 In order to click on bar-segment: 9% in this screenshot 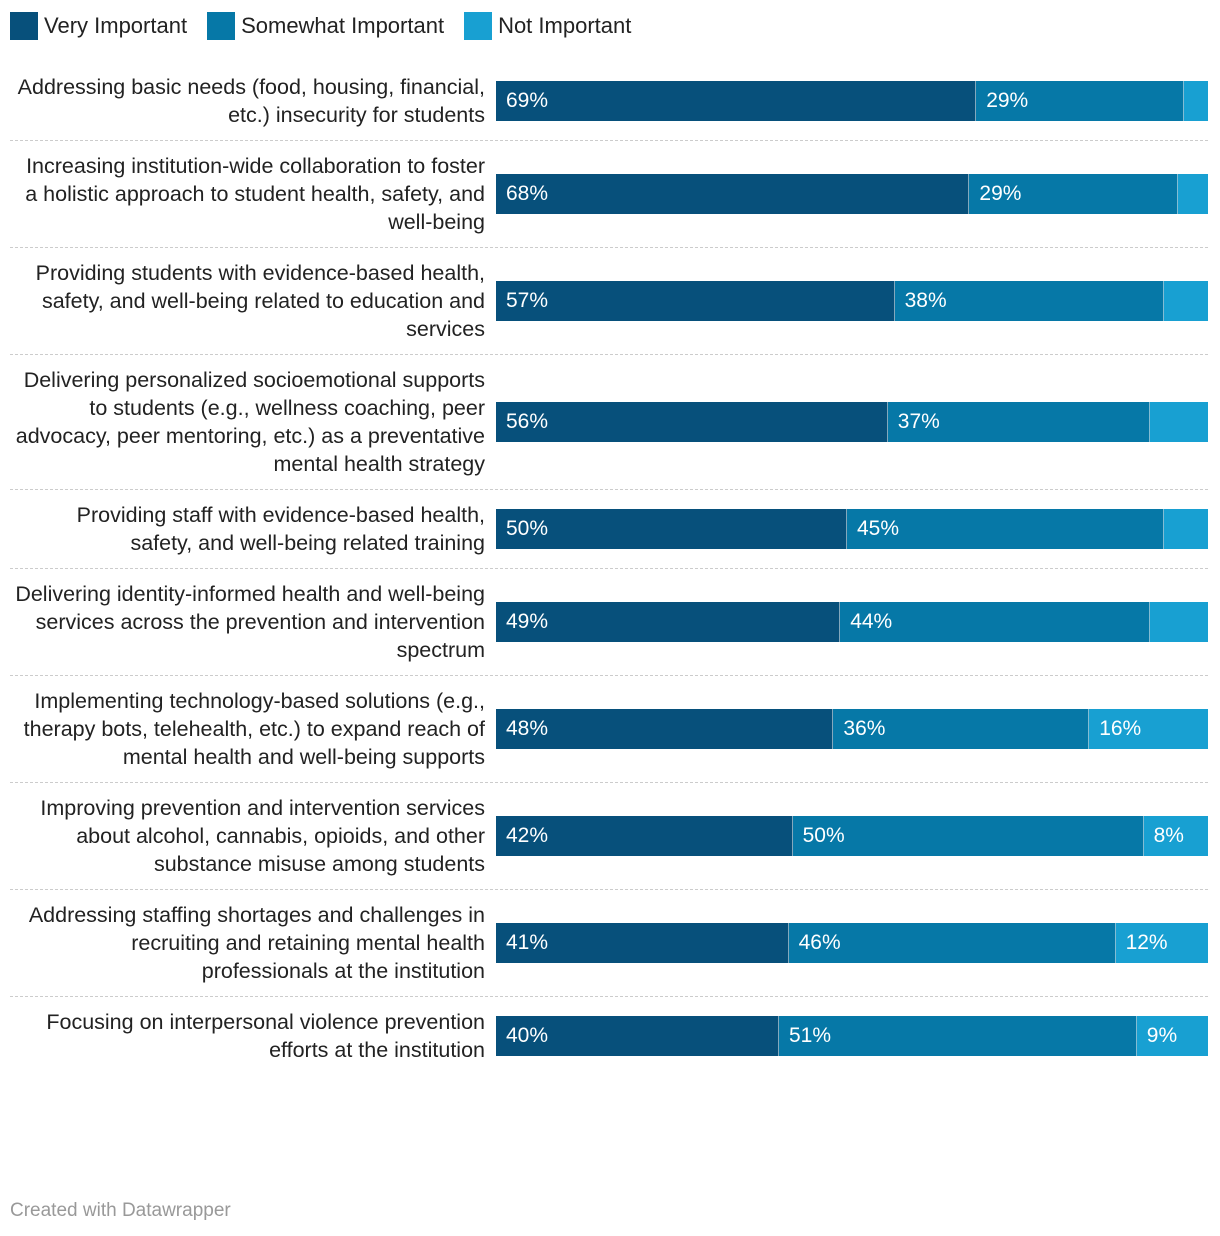, I will do `click(1172, 1036)`.